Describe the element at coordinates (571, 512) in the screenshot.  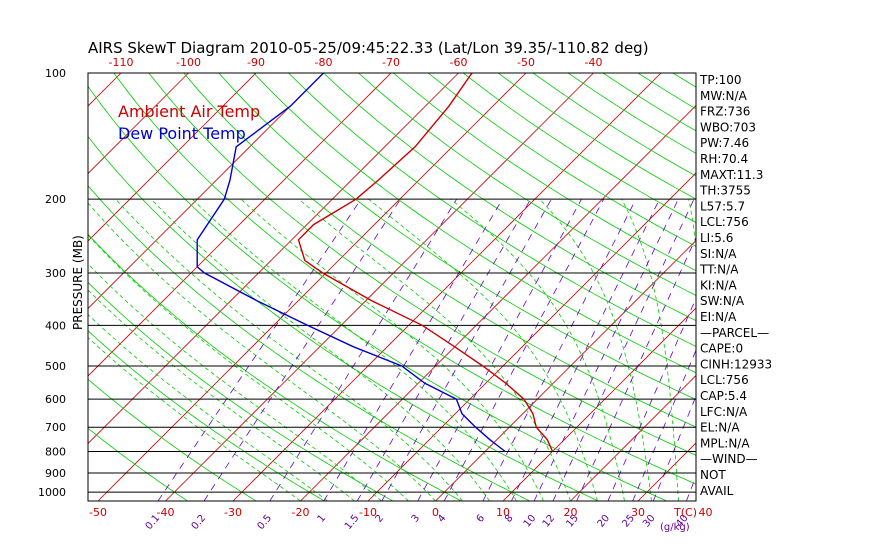
I see `bottom-temp-tick-label: 20` at that location.